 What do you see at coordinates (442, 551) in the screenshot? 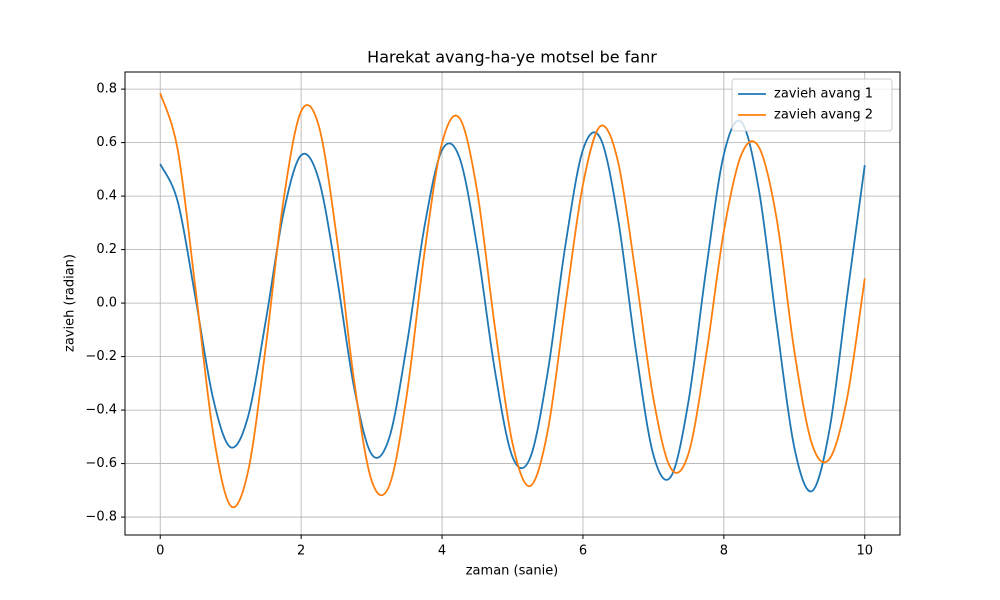
I see `x-tick-label: 4` at bounding box center [442, 551].